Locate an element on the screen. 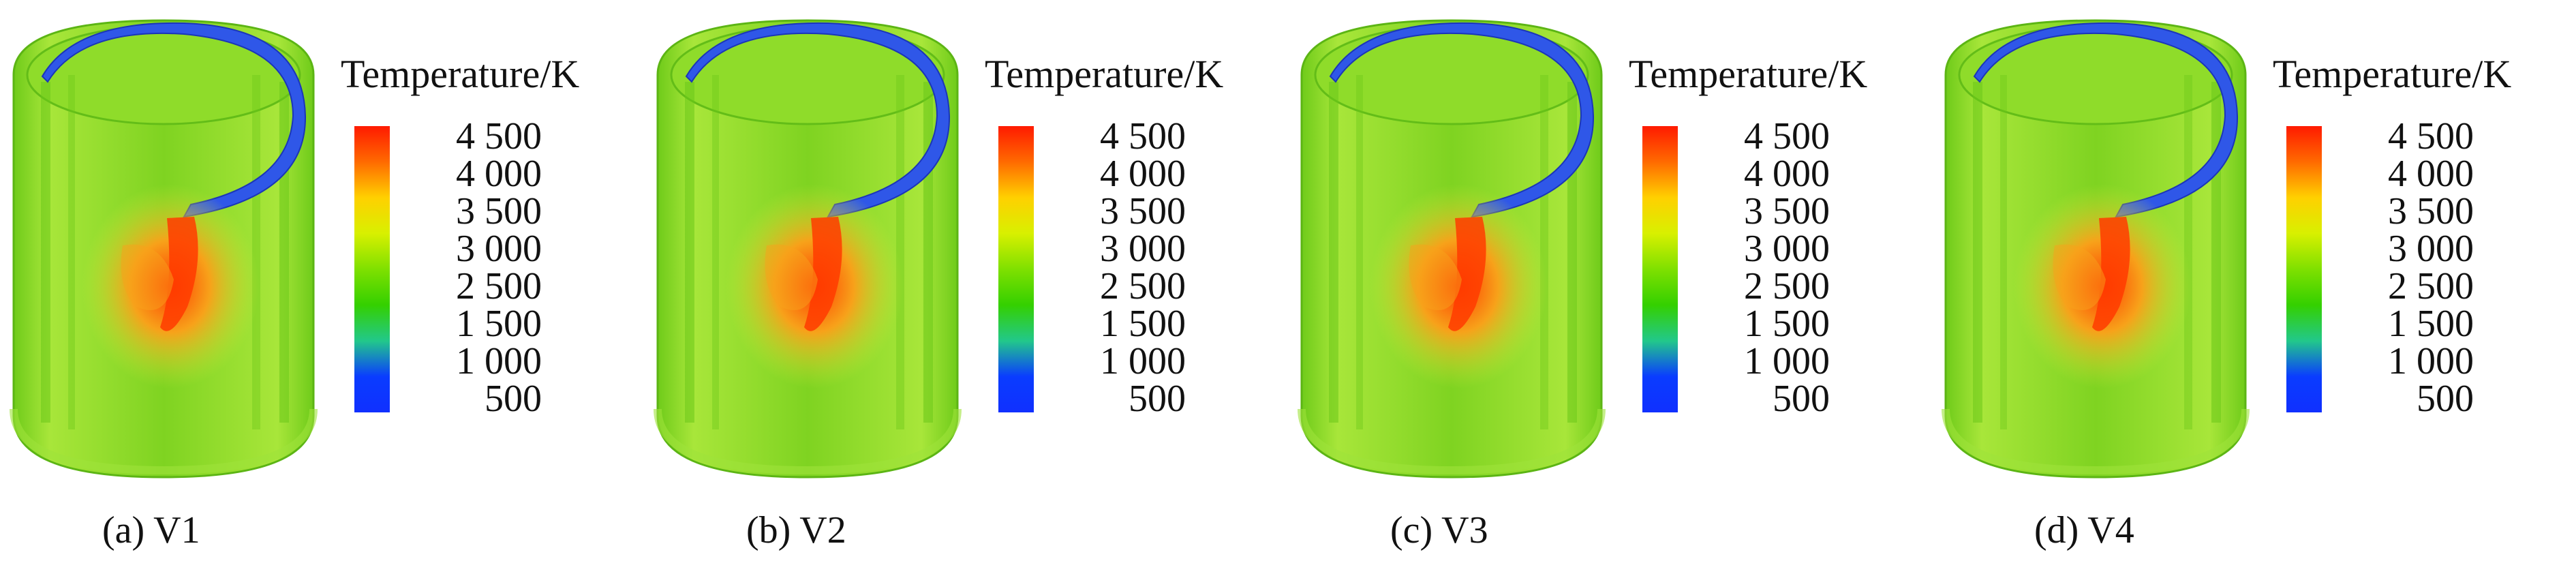  panel-caption: (d) V4 is located at coordinates (2084, 530).